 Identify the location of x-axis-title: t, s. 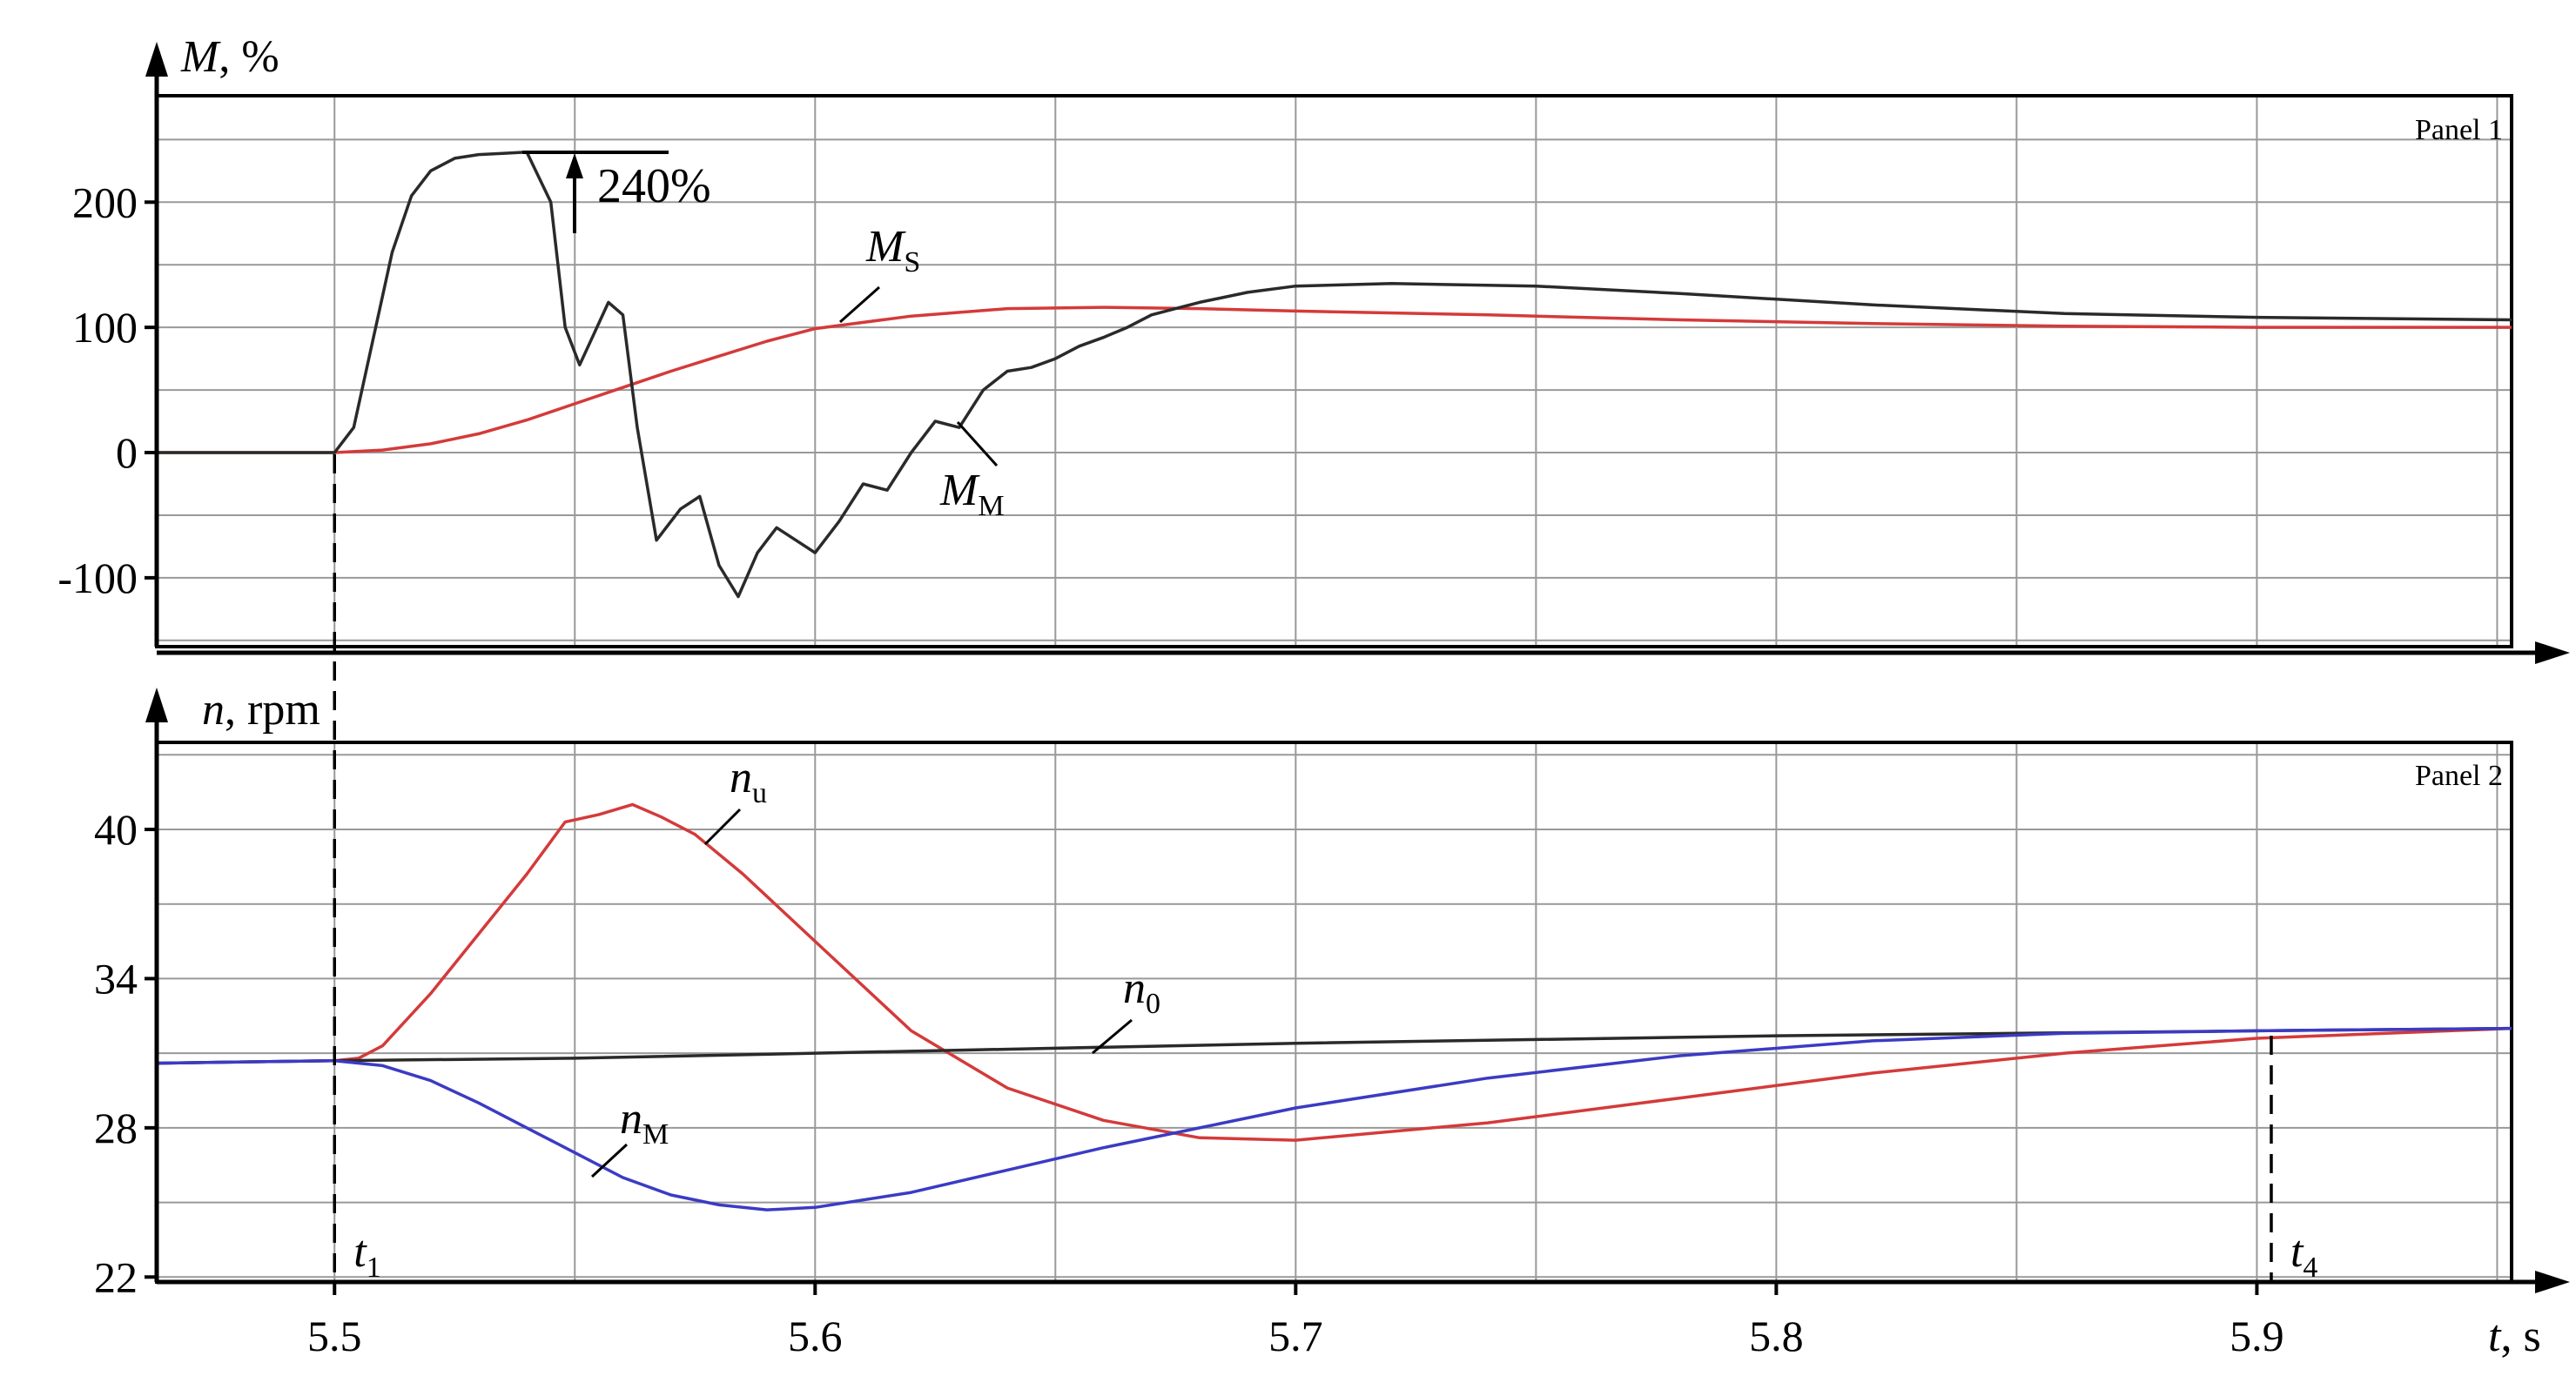
(2514, 1336).